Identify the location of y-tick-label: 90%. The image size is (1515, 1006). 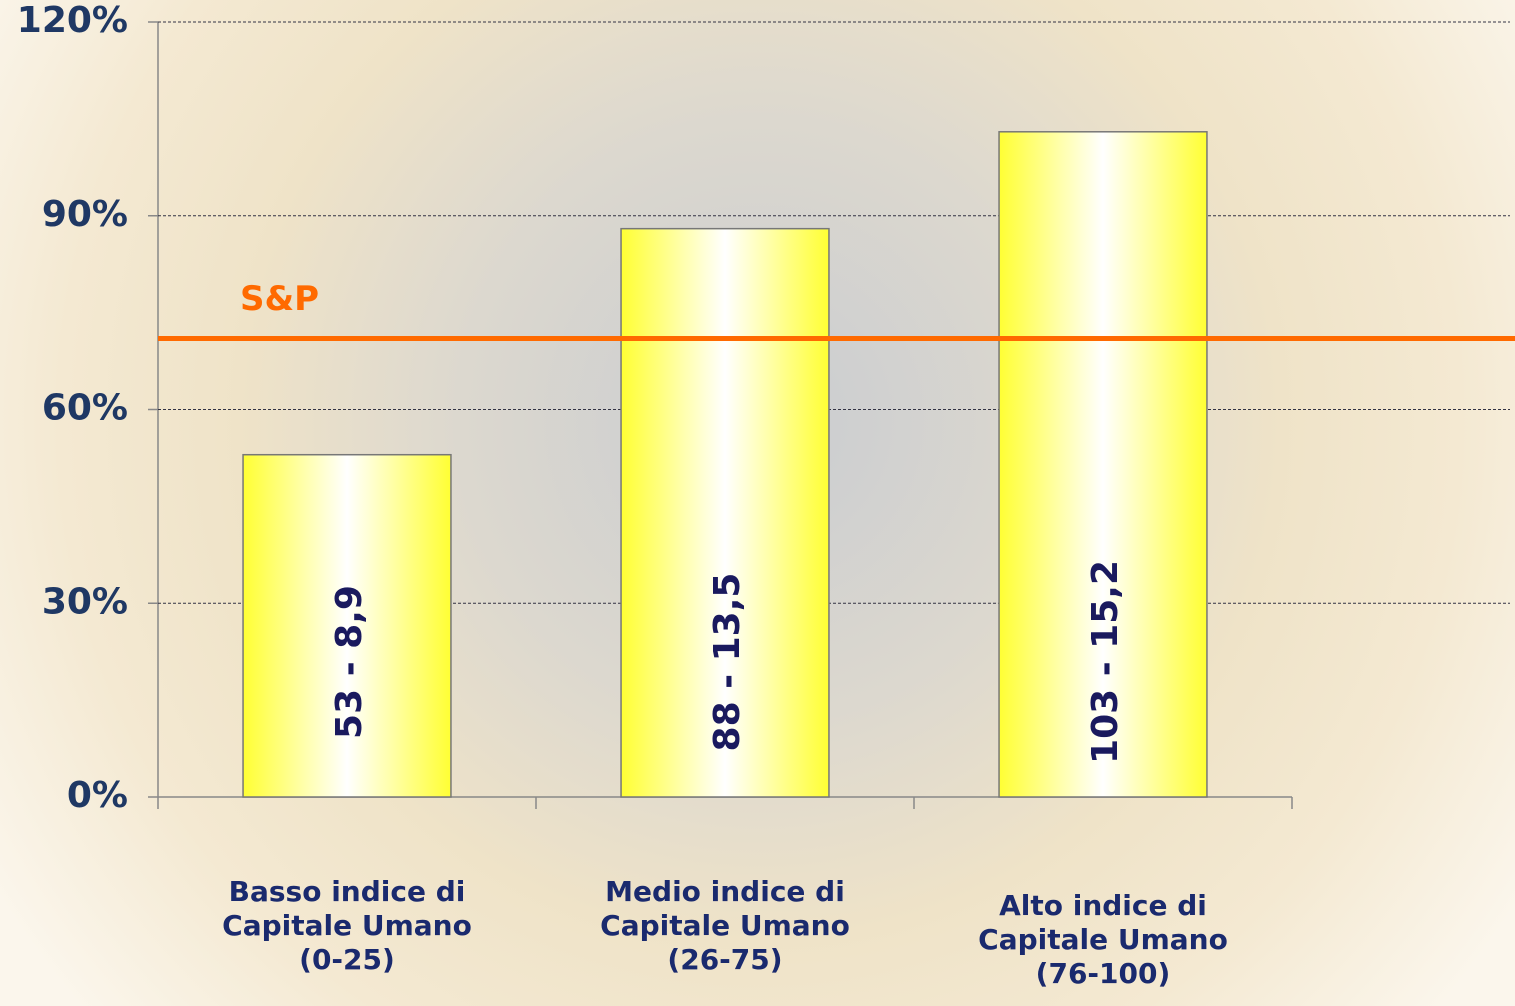
(85, 214).